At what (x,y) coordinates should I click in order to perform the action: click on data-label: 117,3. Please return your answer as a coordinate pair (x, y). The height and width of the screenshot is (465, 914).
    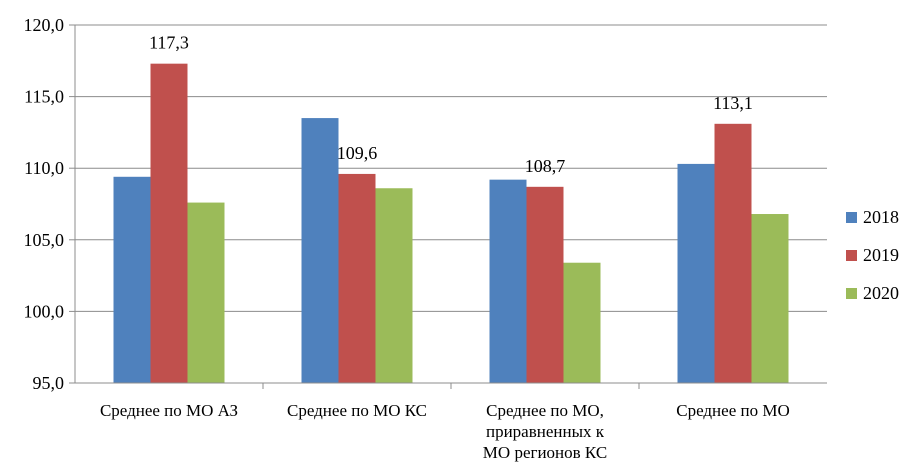
    Looking at the image, I should click on (169, 43).